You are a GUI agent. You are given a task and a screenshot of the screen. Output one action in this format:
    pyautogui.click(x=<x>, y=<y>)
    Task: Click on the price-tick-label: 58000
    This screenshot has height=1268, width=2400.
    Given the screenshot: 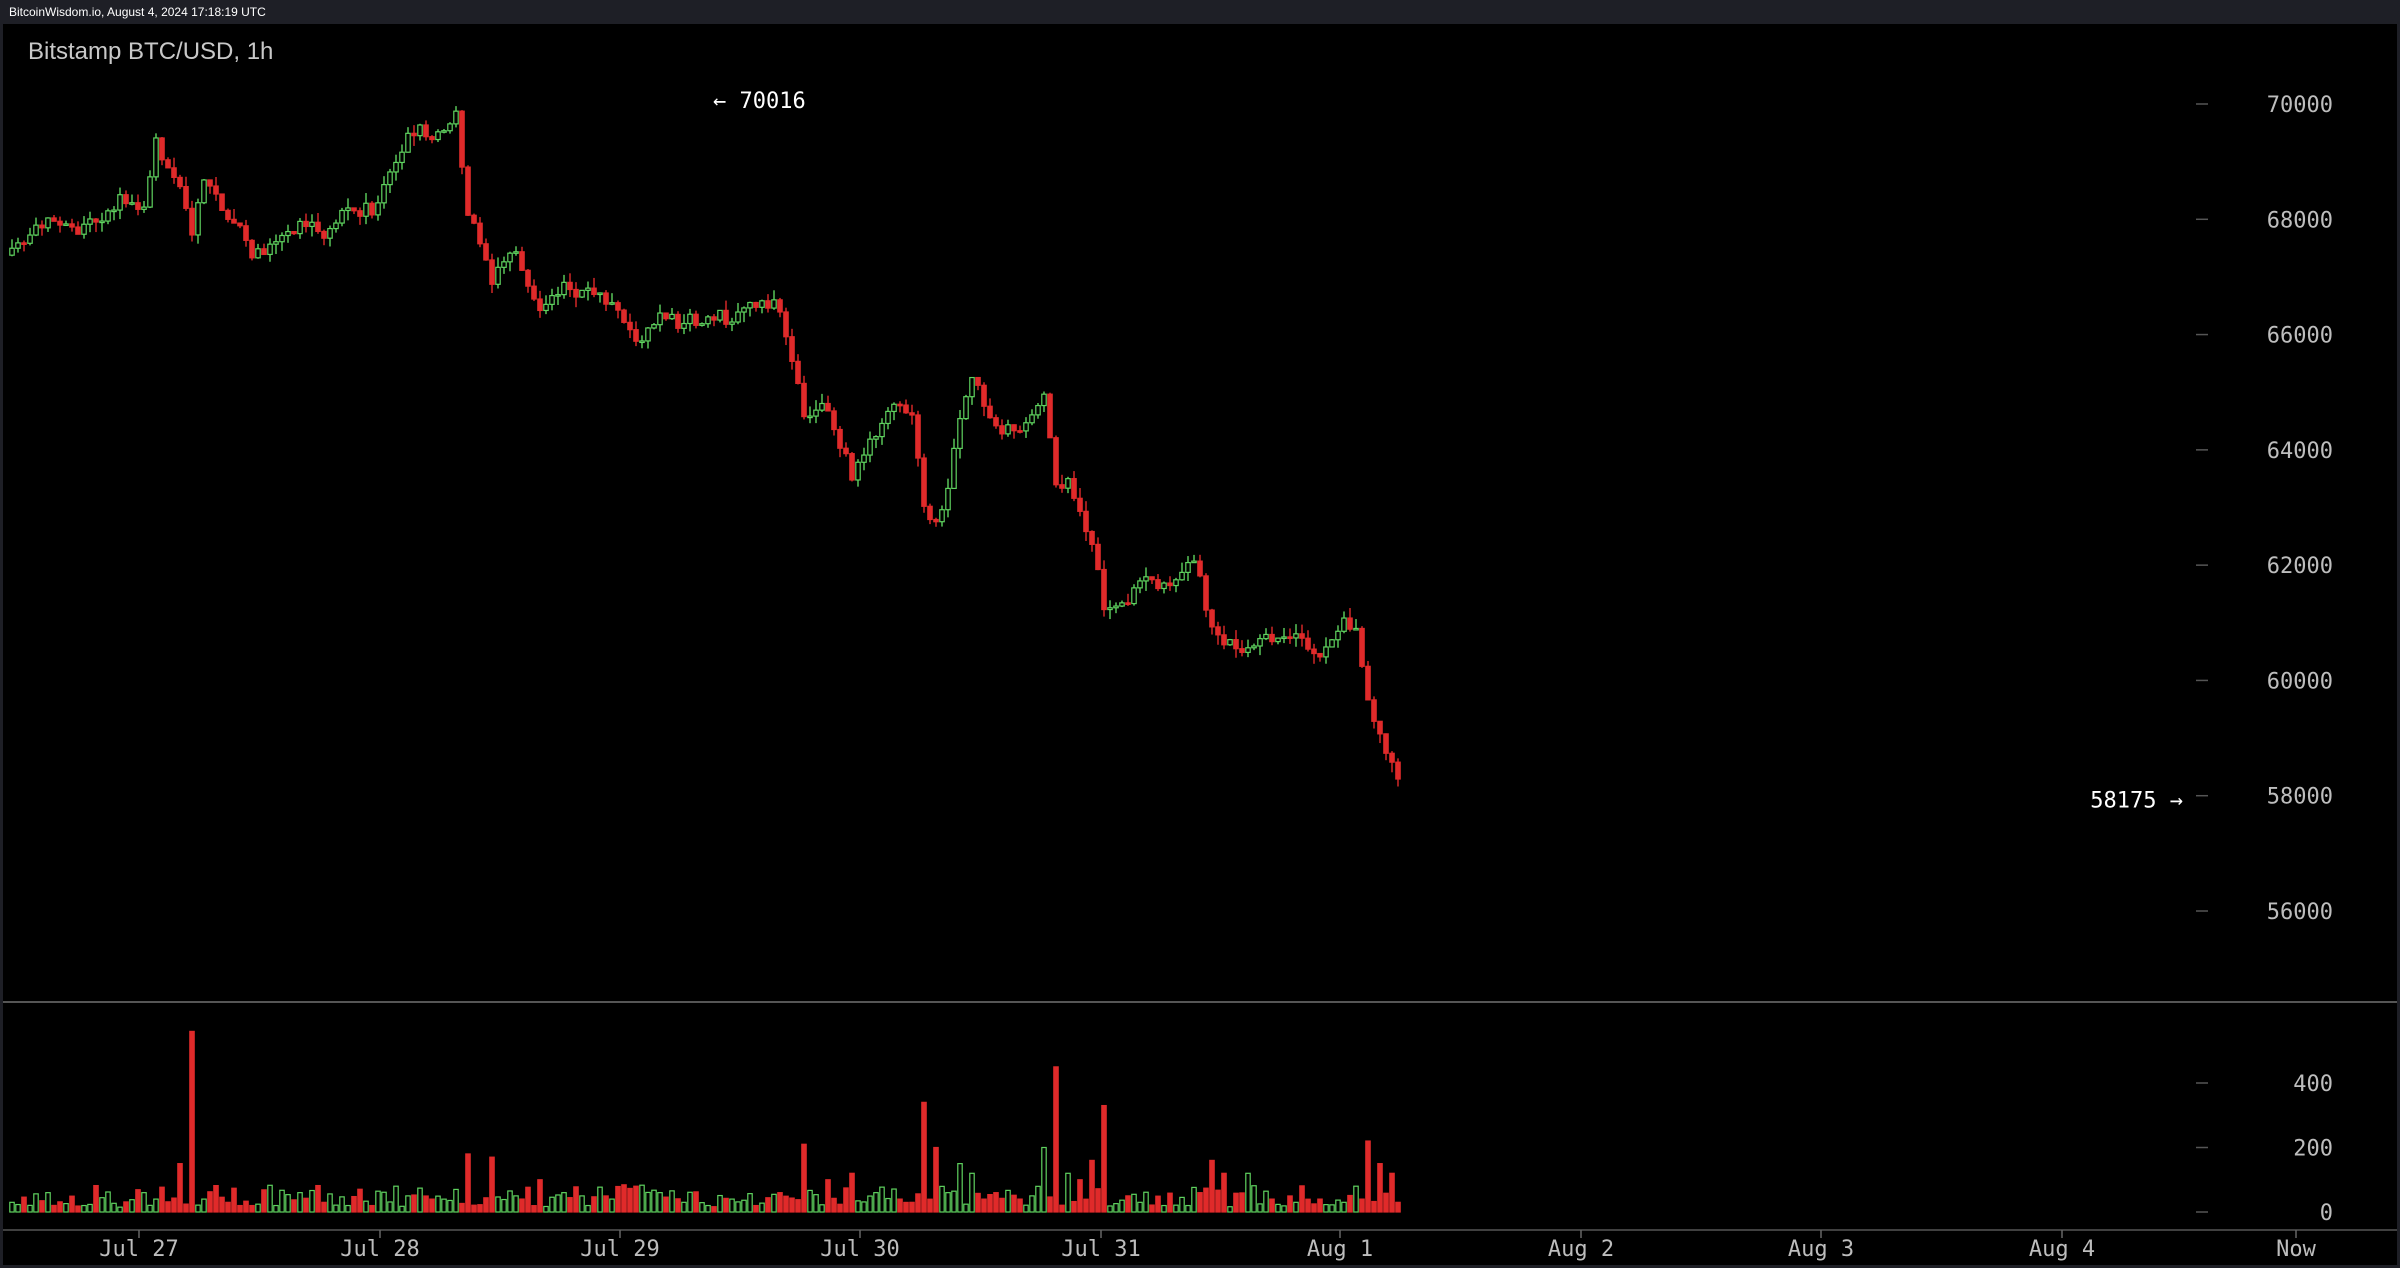 What is the action you would take?
    pyautogui.click(x=2300, y=797)
    